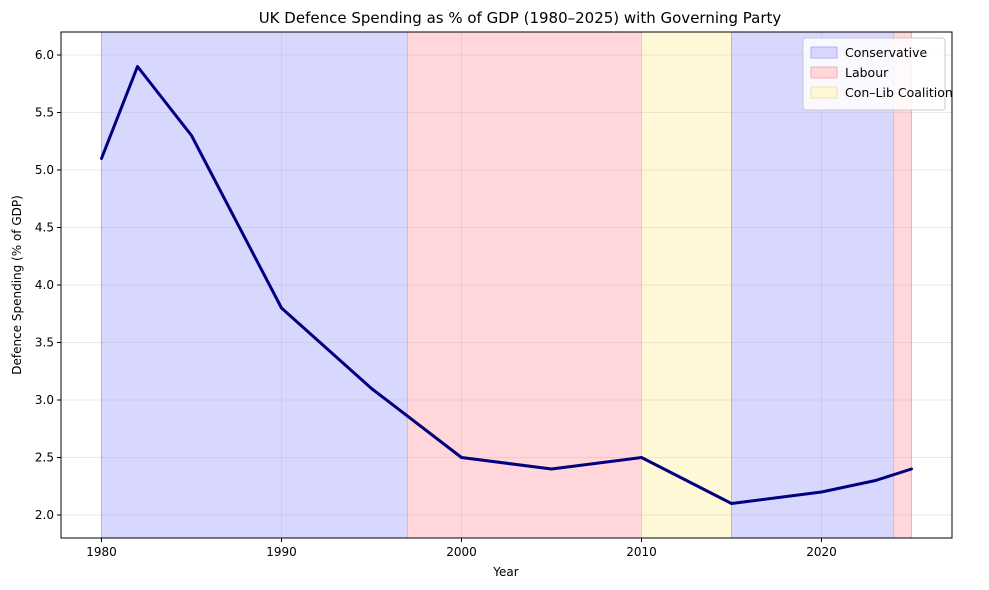 The height and width of the screenshot is (590, 989). Describe the element at coordinates (867, 72) in the screenshot. I see `legend-label: Labour` at that location.